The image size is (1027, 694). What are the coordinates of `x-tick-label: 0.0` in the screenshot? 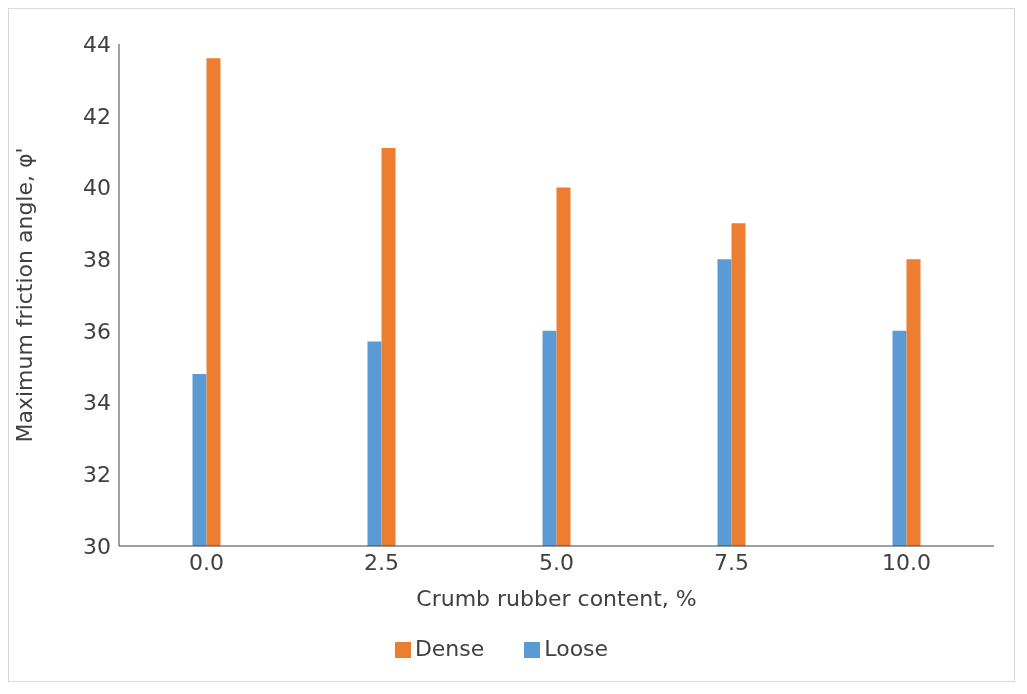 It's located at (206, 562).